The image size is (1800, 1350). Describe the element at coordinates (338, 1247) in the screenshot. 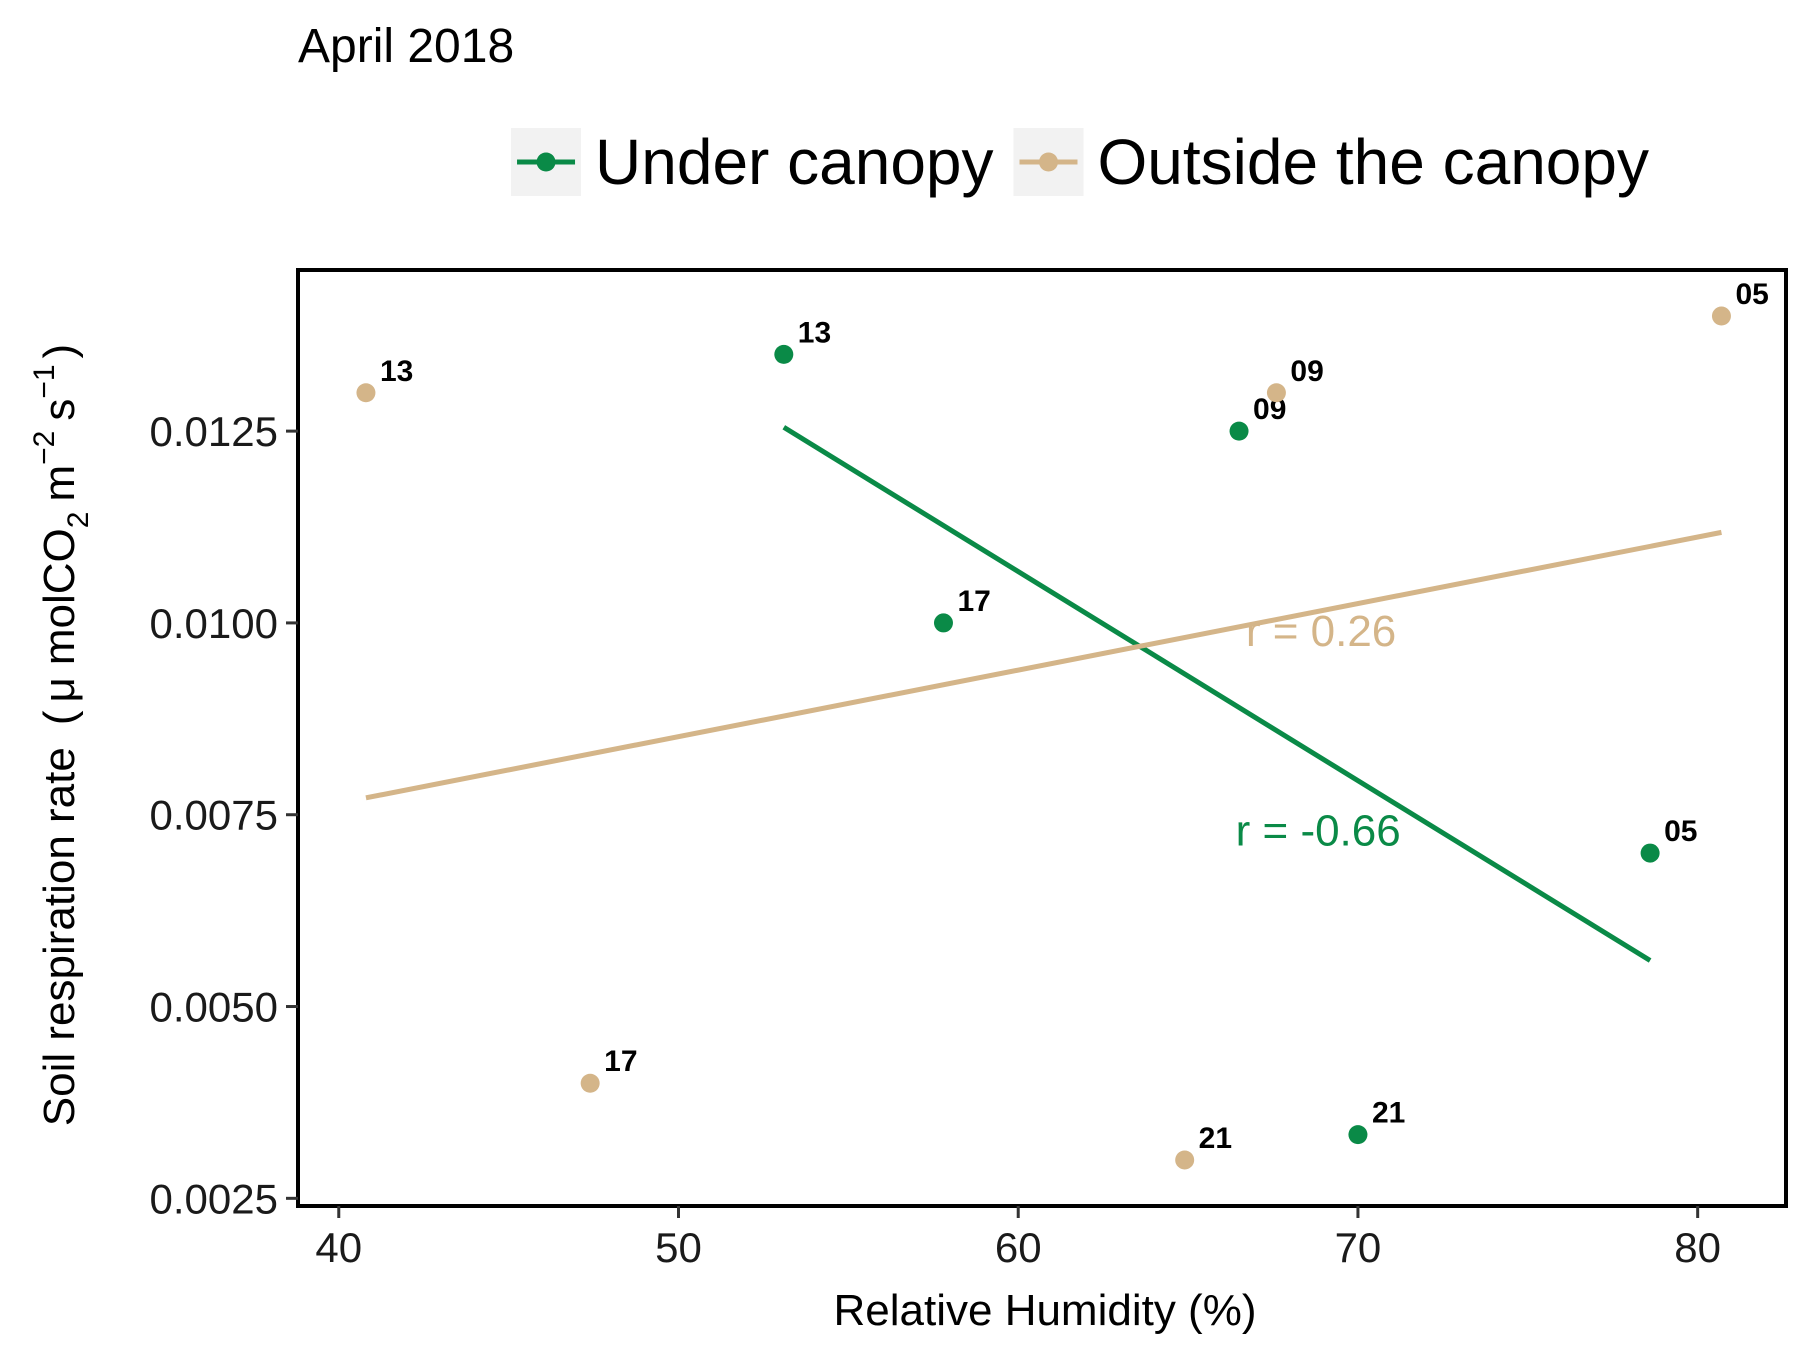

I see `x-tick-label-0: 40` at that location.